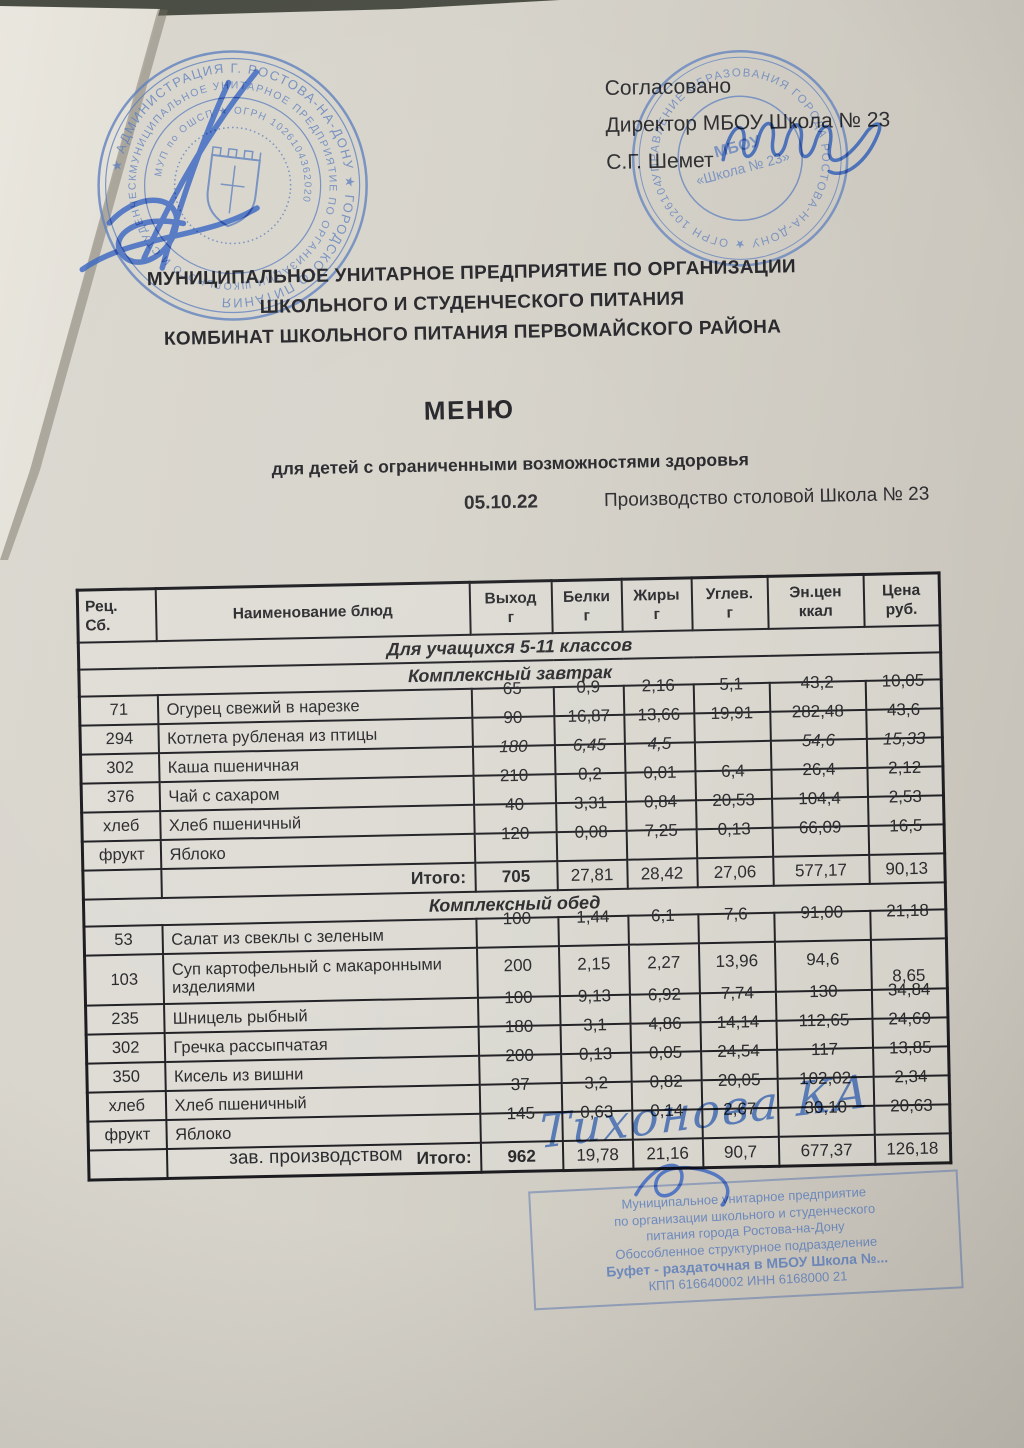 The image size is (1024, 1448). What do you see at coordinates (124, 980) in the screenshot?
I see `recipe-code-cell: 103` at bounding box center [124, 980].